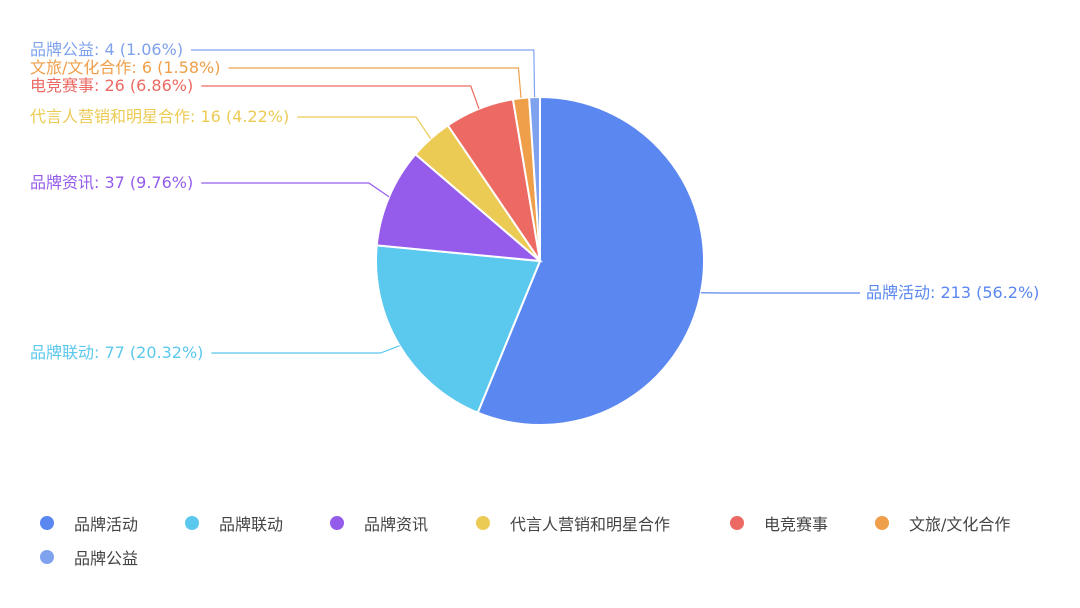 The height and width of the screenshot is (608, 1080). What do you see at coordinates (125, 67) in the screenshot?
I see `slice-label: 文旅/文化合作: 6 (1.58%)` at bounding box center [125, 67].